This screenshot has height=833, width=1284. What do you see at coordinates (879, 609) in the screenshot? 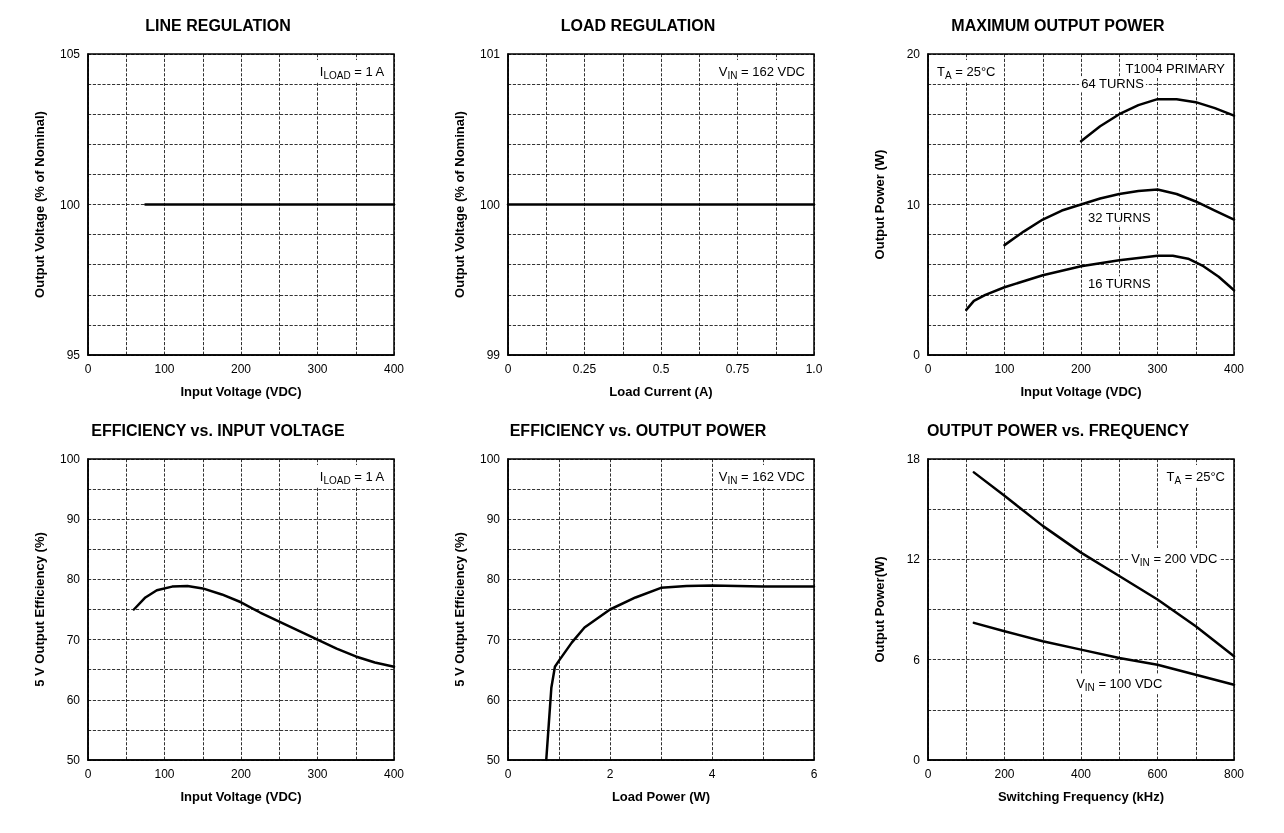
I see `y-axis-title: Output Power(W)` at bounding box center [879, 609].